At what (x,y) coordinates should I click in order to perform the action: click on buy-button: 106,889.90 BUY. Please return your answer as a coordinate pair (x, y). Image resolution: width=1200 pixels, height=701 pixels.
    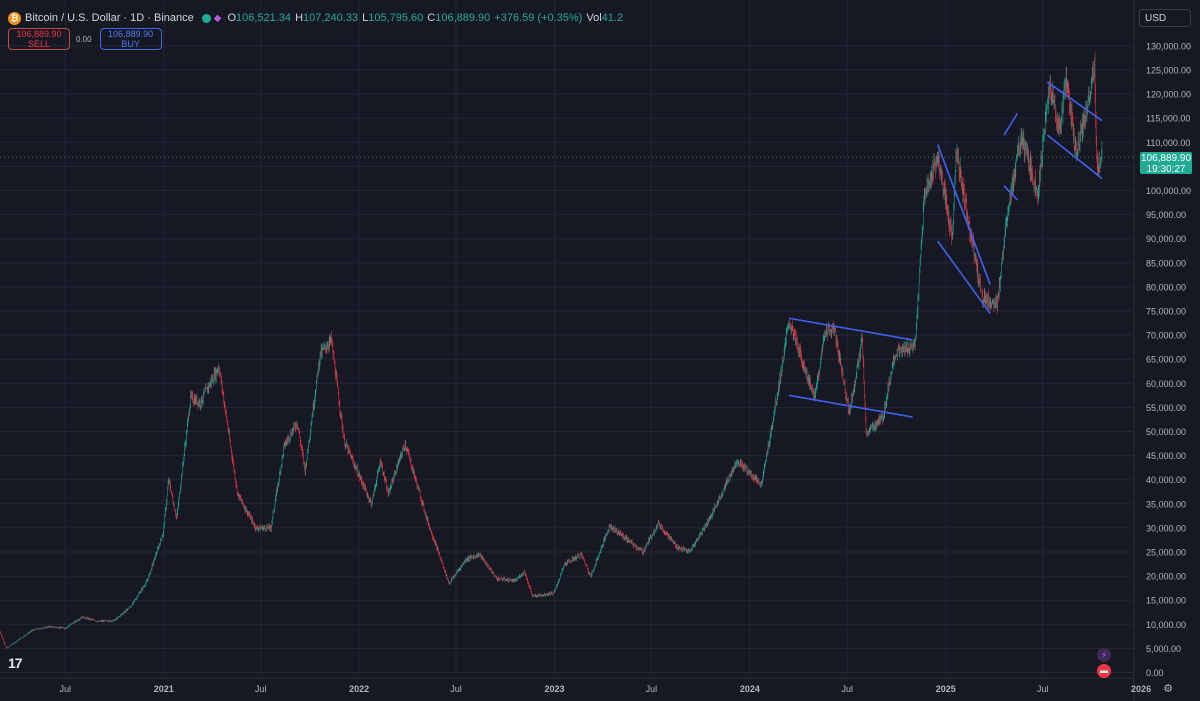
    Looking at the image, I should click on (130, 39).